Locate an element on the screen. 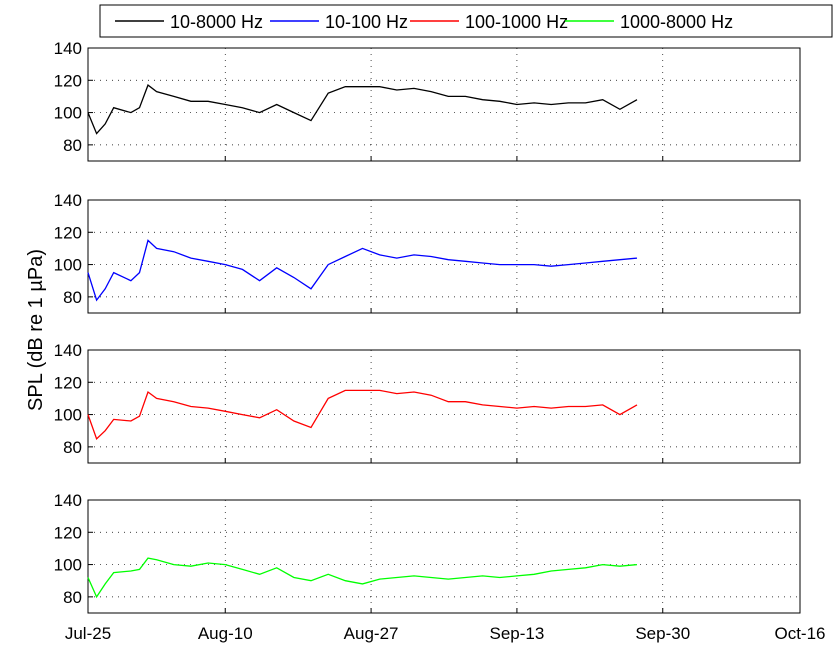 The width and height of the screenshot is (839, 648). x-tick-label: Sep-13 is located at coordinates (517, 633).